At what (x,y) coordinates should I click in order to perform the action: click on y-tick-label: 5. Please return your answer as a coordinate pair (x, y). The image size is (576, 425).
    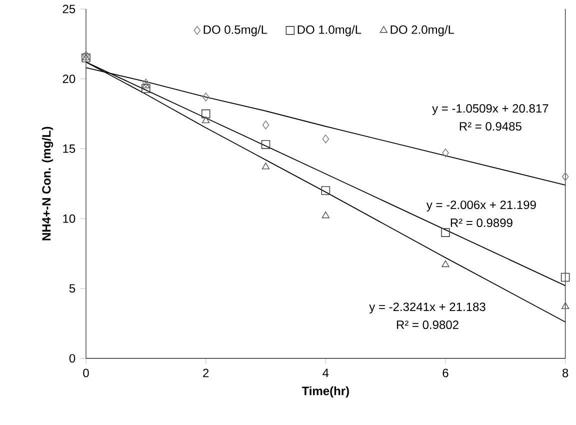
    Looking at the image, I should click on (72, 288).